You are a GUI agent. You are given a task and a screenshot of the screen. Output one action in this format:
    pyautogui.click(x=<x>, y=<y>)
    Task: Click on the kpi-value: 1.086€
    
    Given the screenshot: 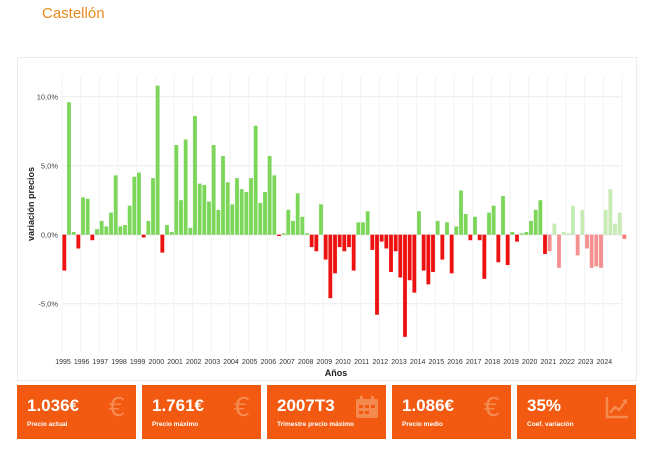 What is the action you would take?
    pyautogui.click(x=428, y=405)
    